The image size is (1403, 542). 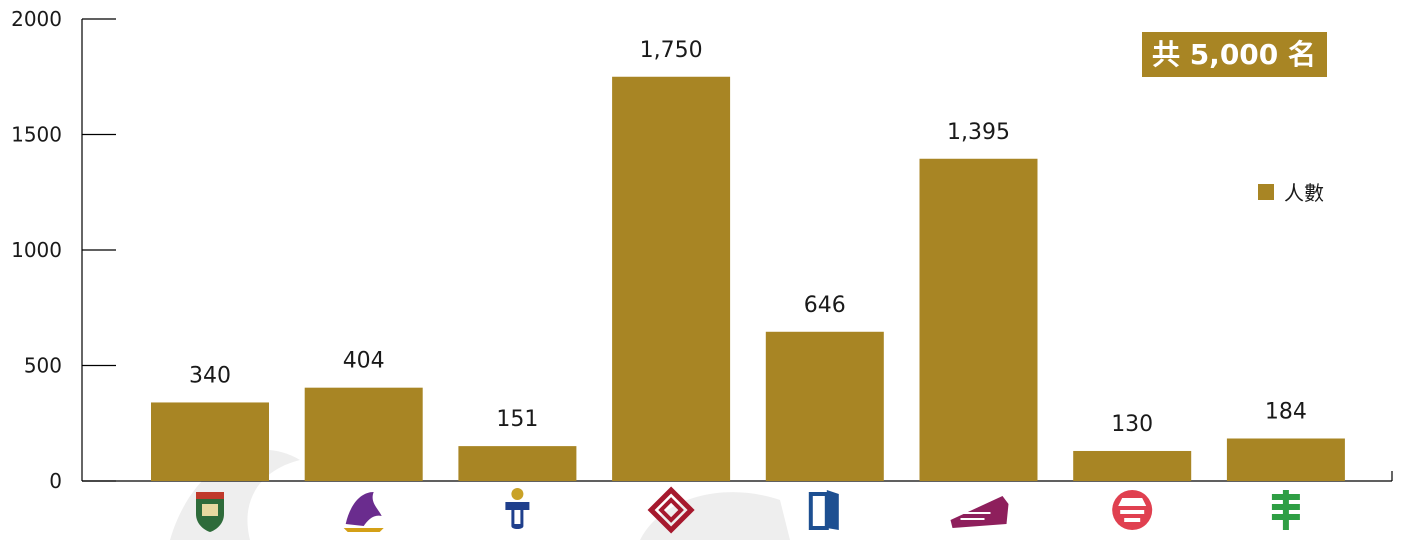 I want to click on polyu-logo-icon, so click(x=671, y=510).